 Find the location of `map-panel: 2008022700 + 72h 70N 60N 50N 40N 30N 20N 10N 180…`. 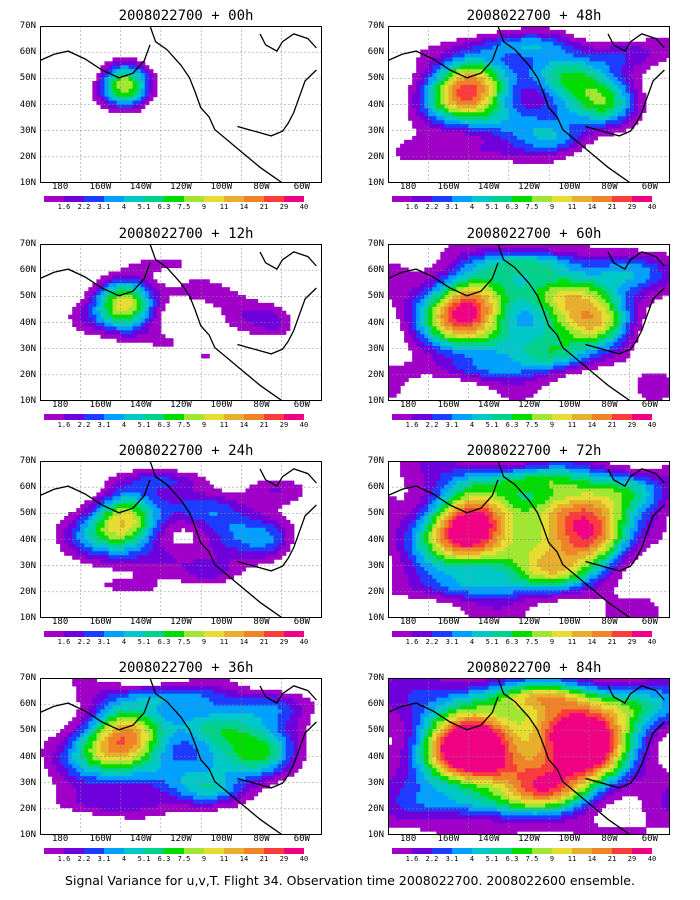

map-panel: 2008022700 + 72h 70N 60N 50N 40N 30N 20N 10N 180… is located at coordinates (526, 545).